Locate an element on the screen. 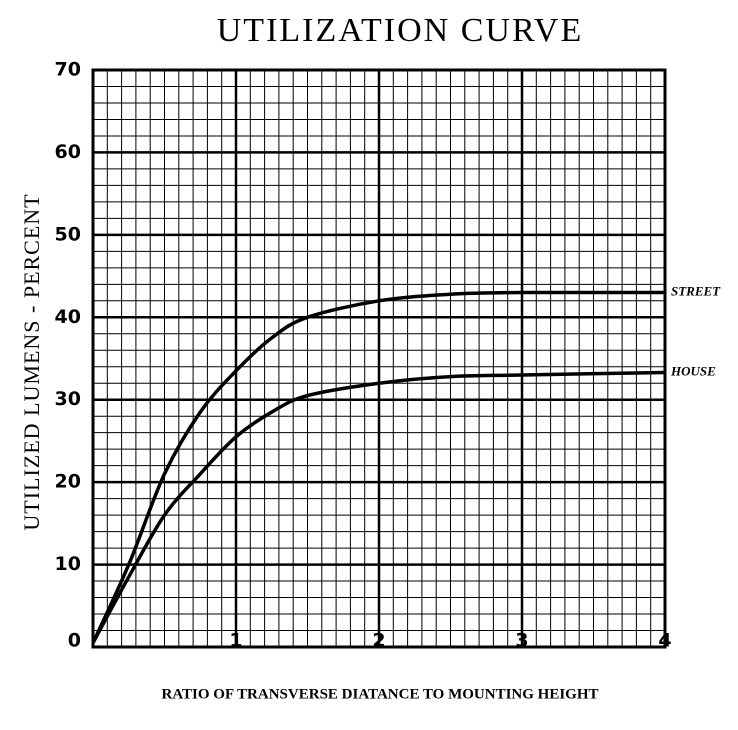 The image size is (738, 730). y-tick-label: 50 is located at coordinates (68, 234).